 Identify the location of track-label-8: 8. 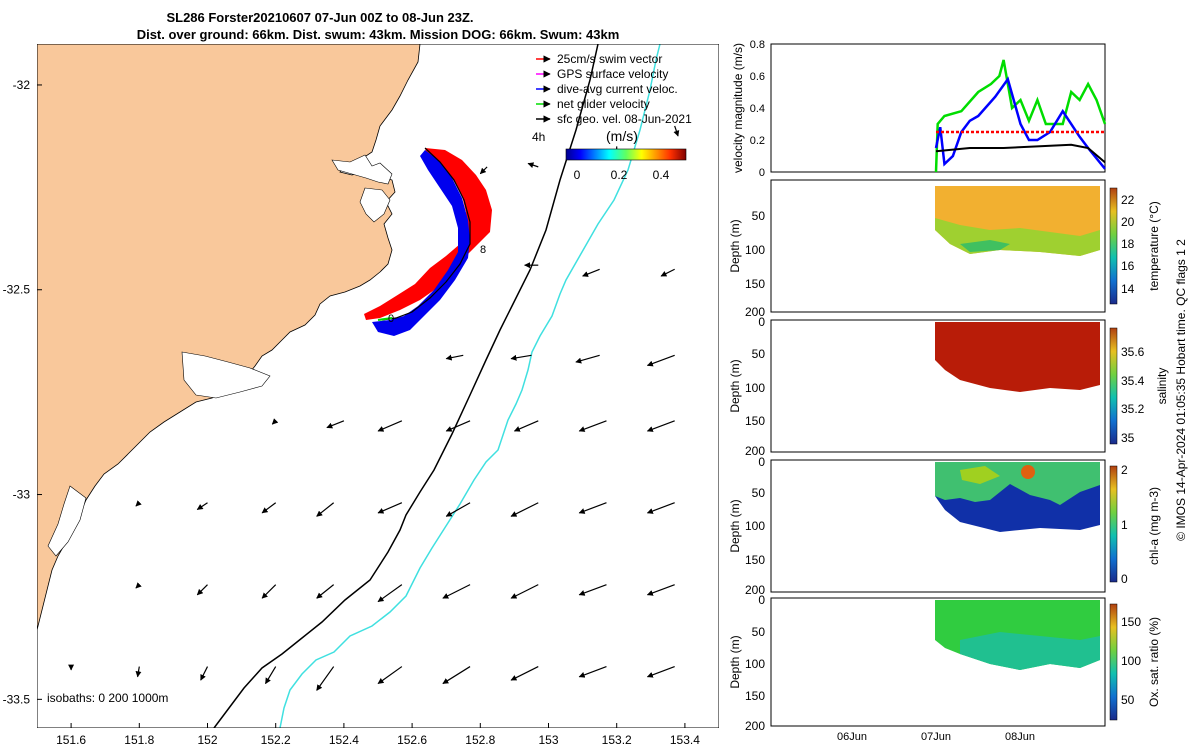
(483, 250).